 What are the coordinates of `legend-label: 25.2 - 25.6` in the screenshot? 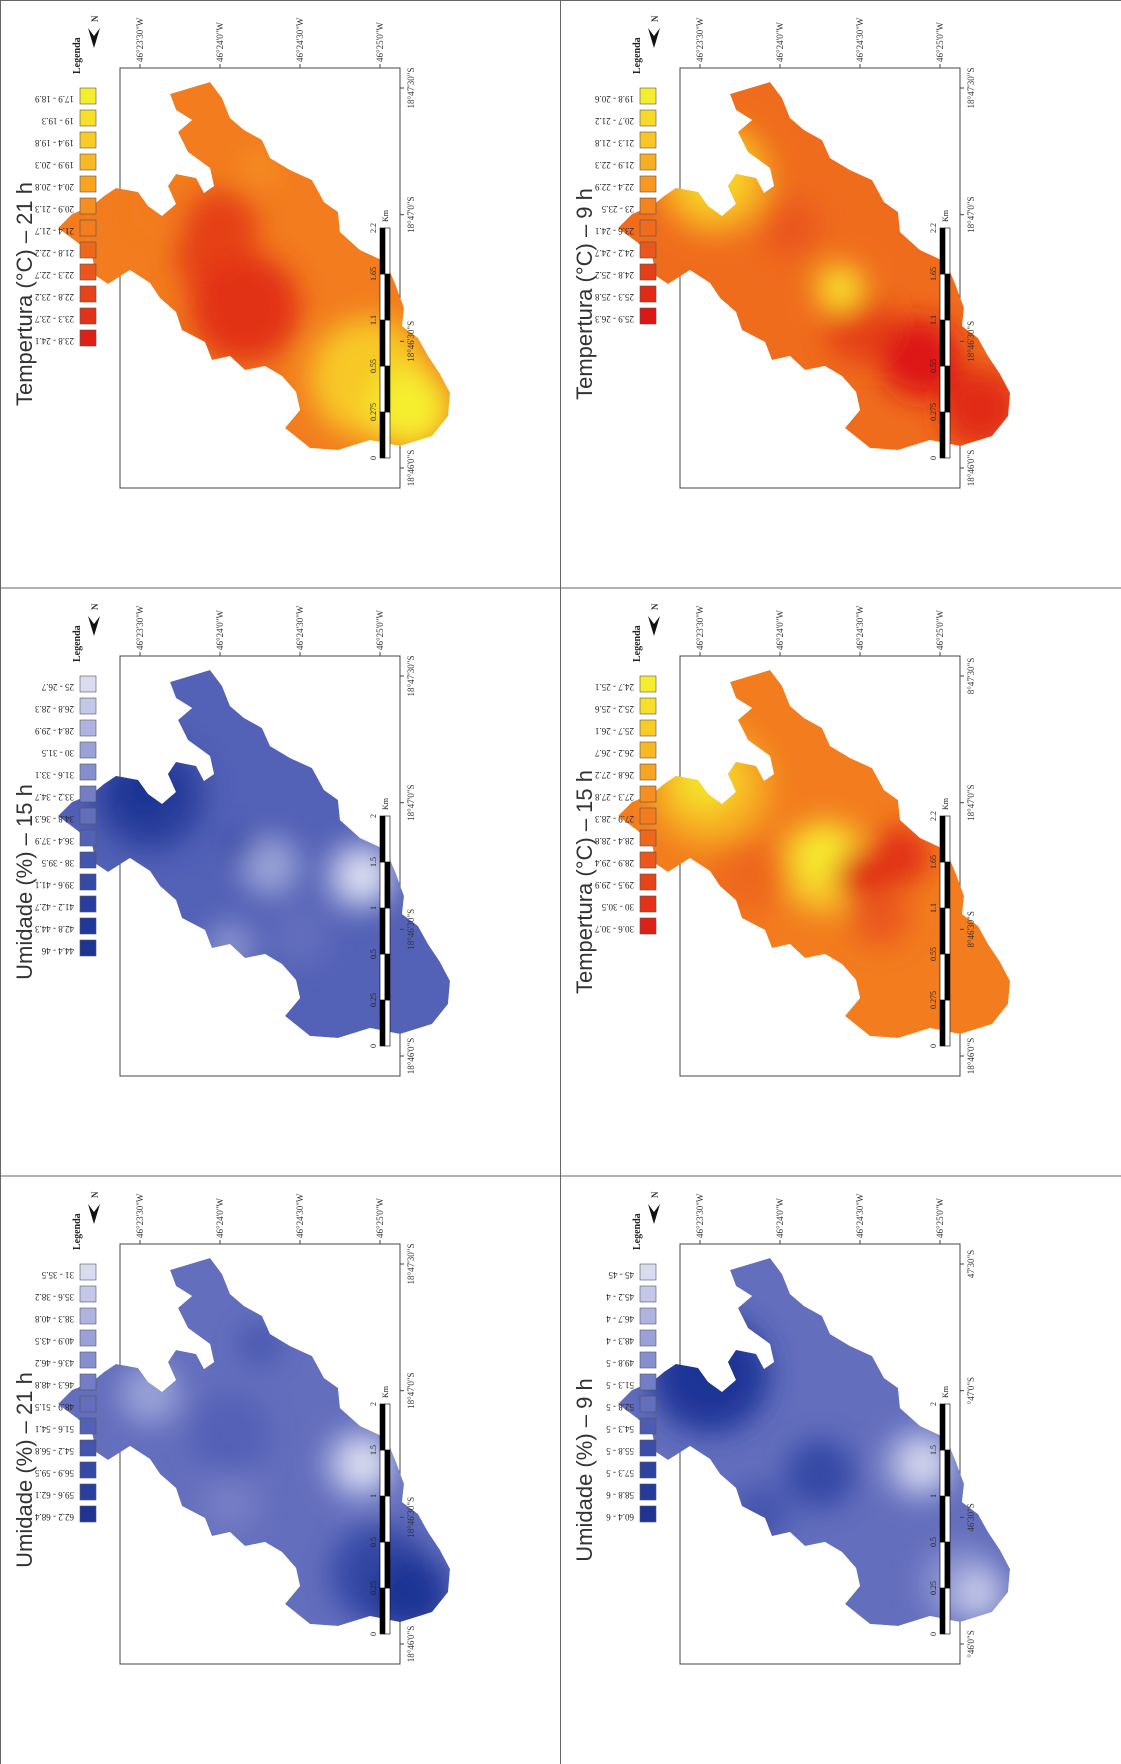 It's located at (614, 709).